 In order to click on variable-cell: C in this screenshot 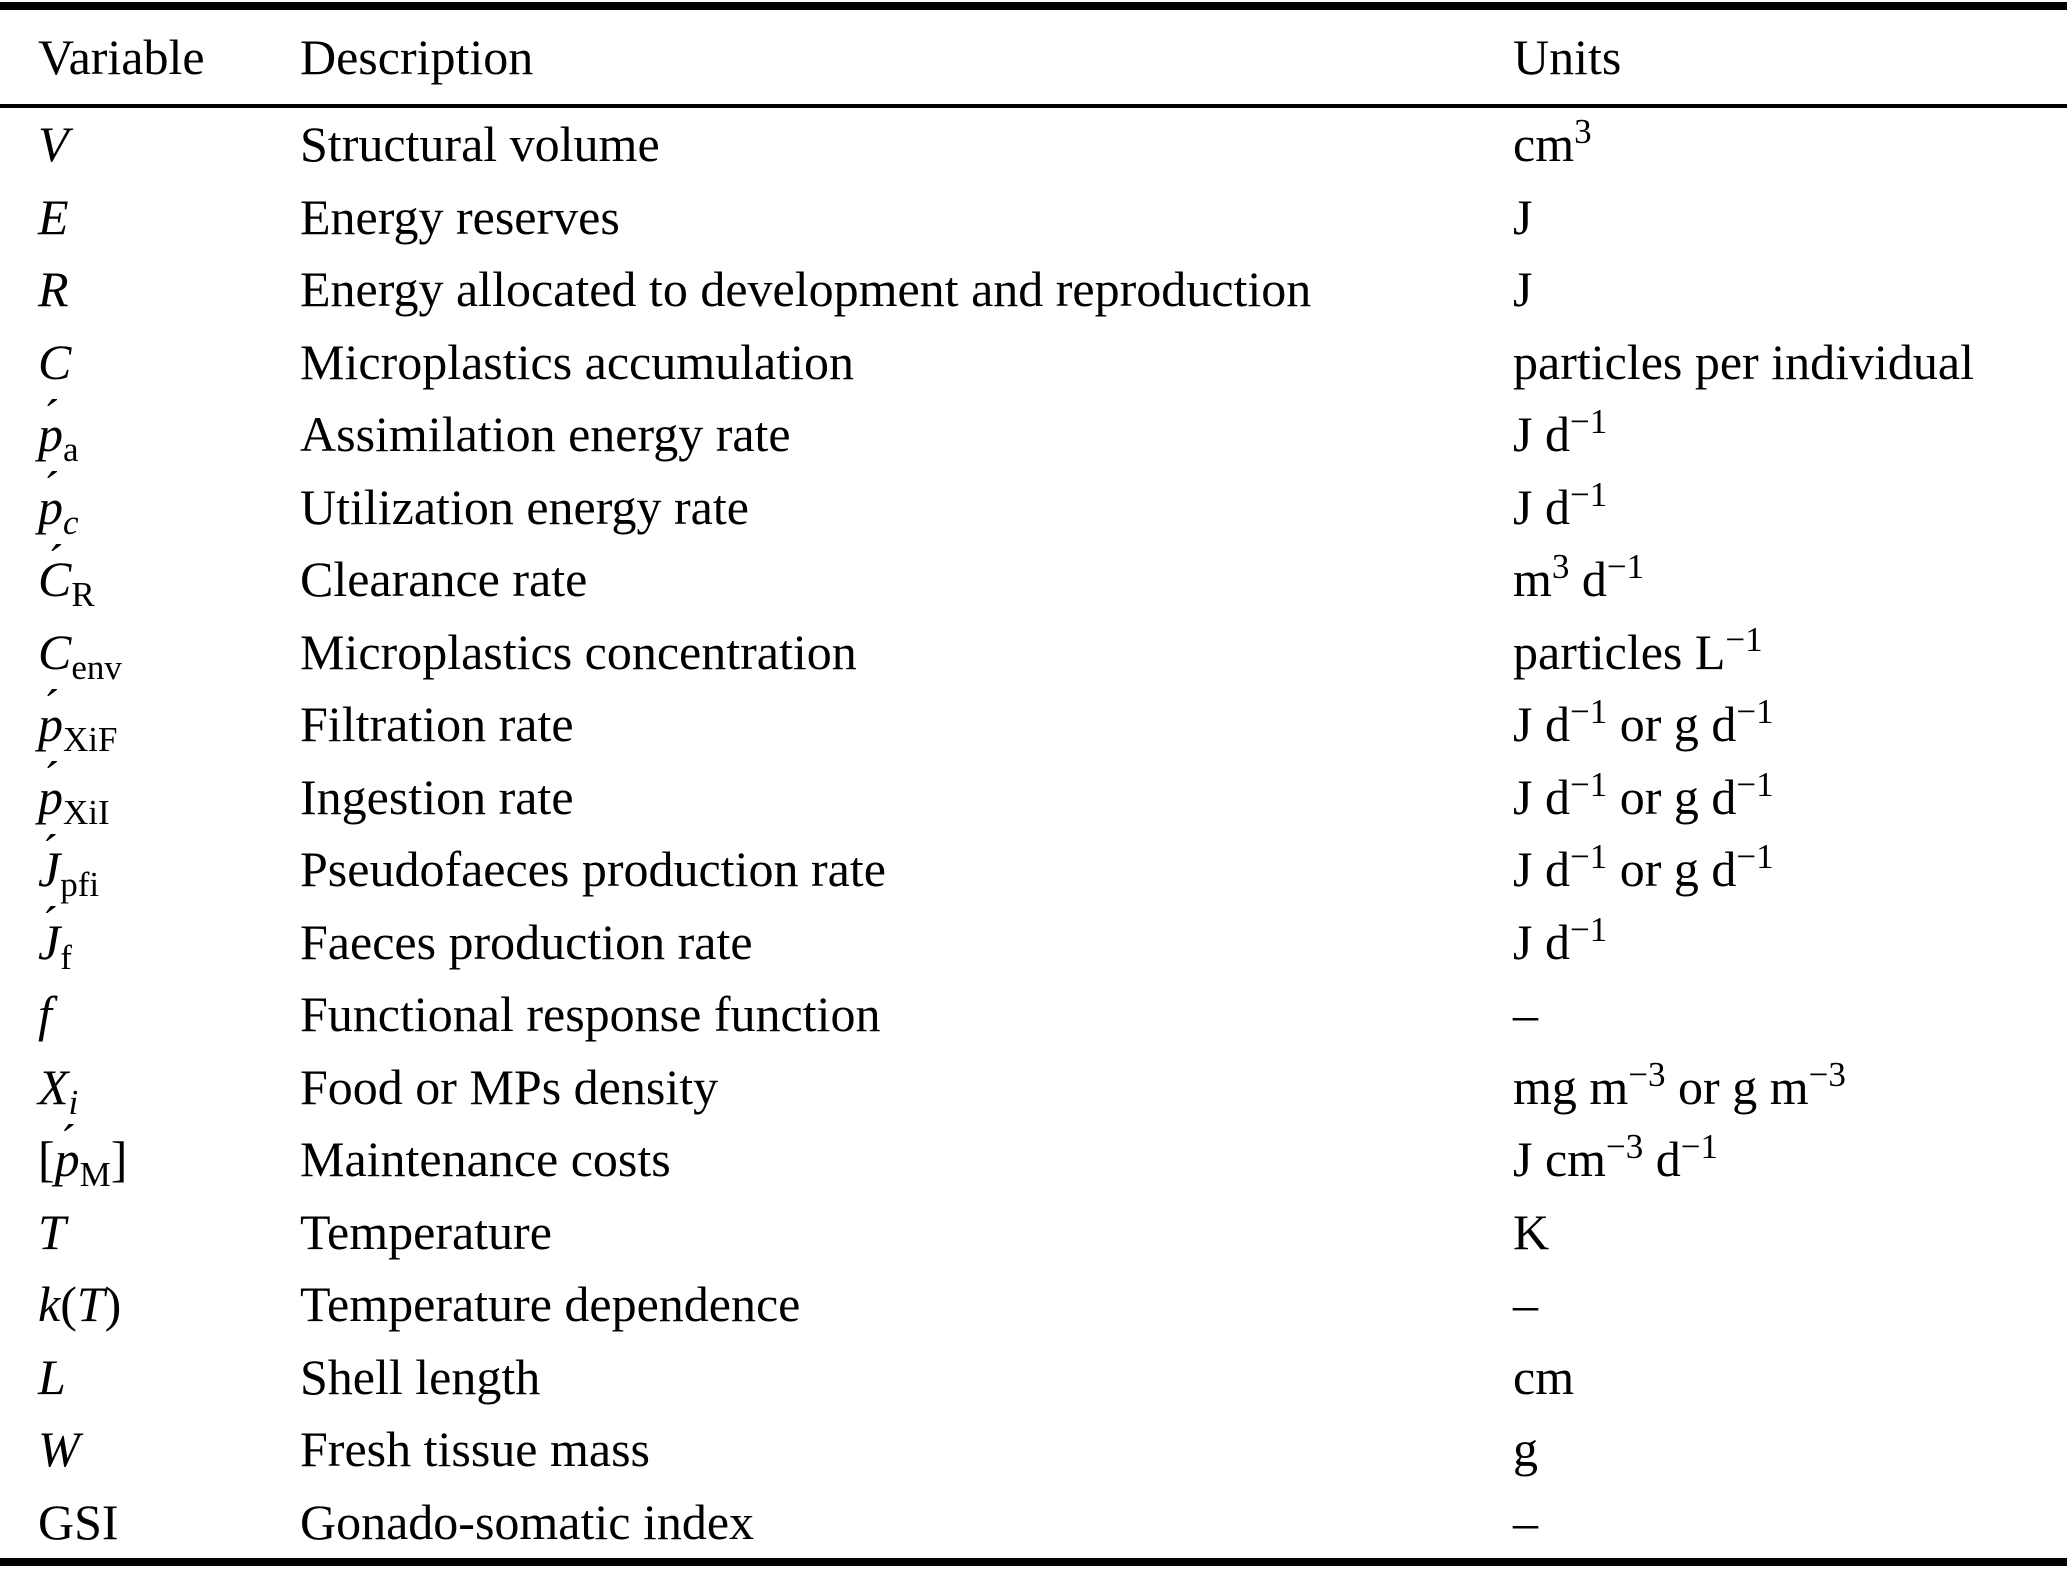, I will do `click(55, 361)`.